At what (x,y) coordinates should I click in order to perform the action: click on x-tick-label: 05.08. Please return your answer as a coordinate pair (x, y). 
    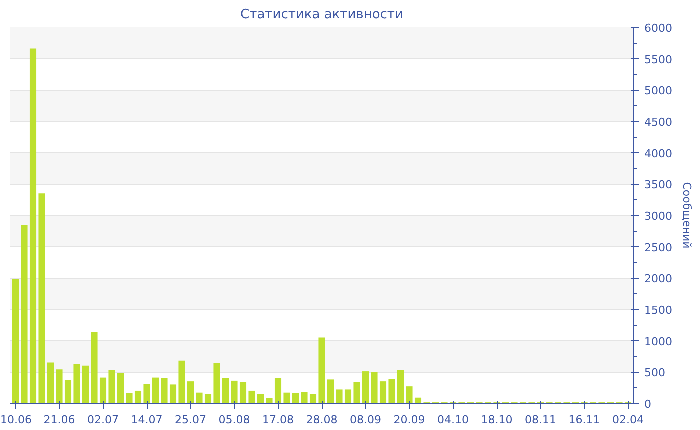
    Looking at the image, I should click on (234, 420).